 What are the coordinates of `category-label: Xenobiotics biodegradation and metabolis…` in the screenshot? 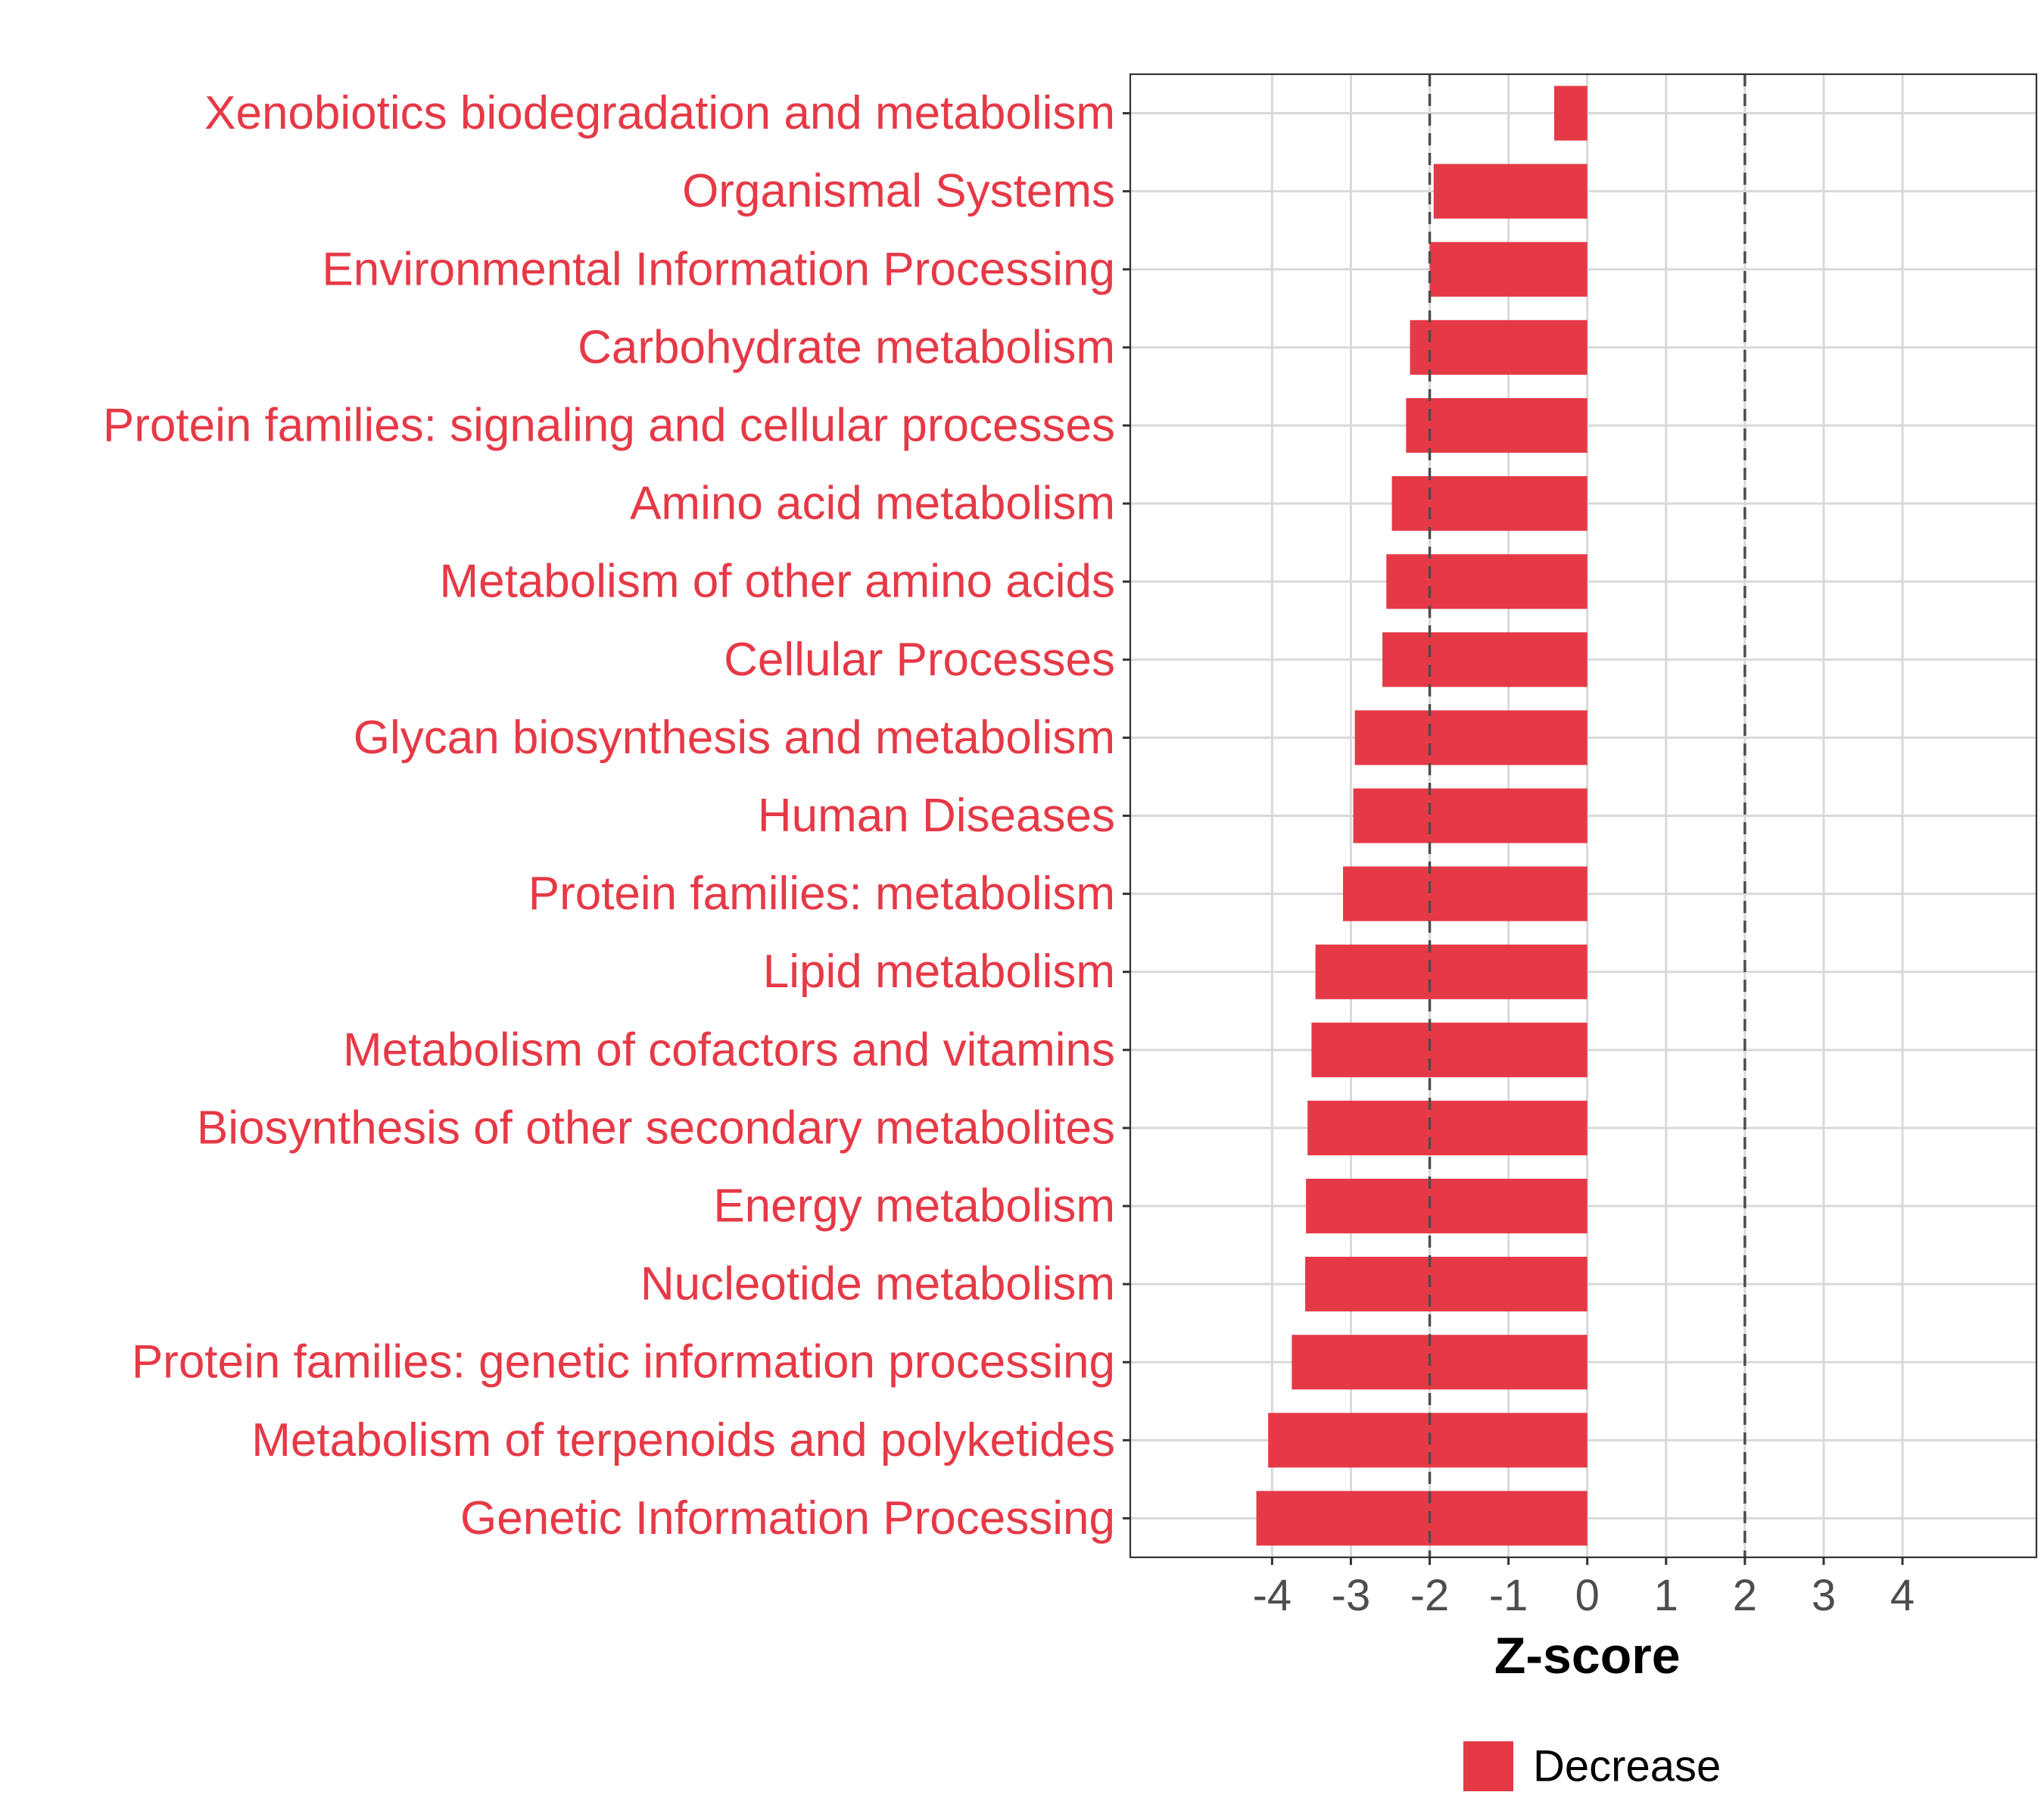 It's located at (659, 113).